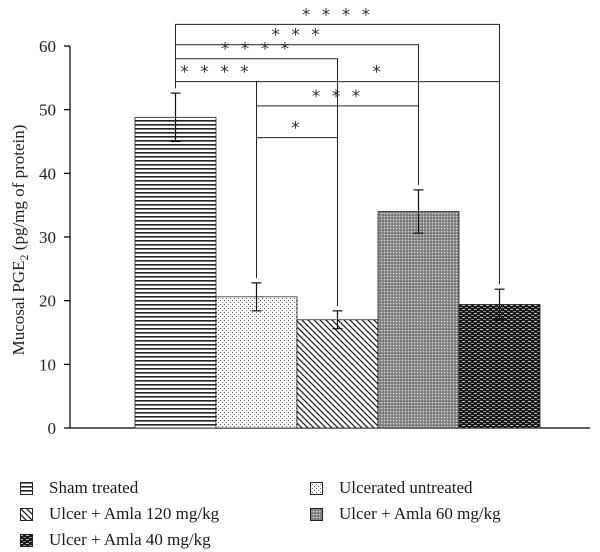 The width and height of the screenshot is (600, 552). I want to click on y-axis-title: Mucosal PGE2 (pg/mg of protein), so click(20, 240).